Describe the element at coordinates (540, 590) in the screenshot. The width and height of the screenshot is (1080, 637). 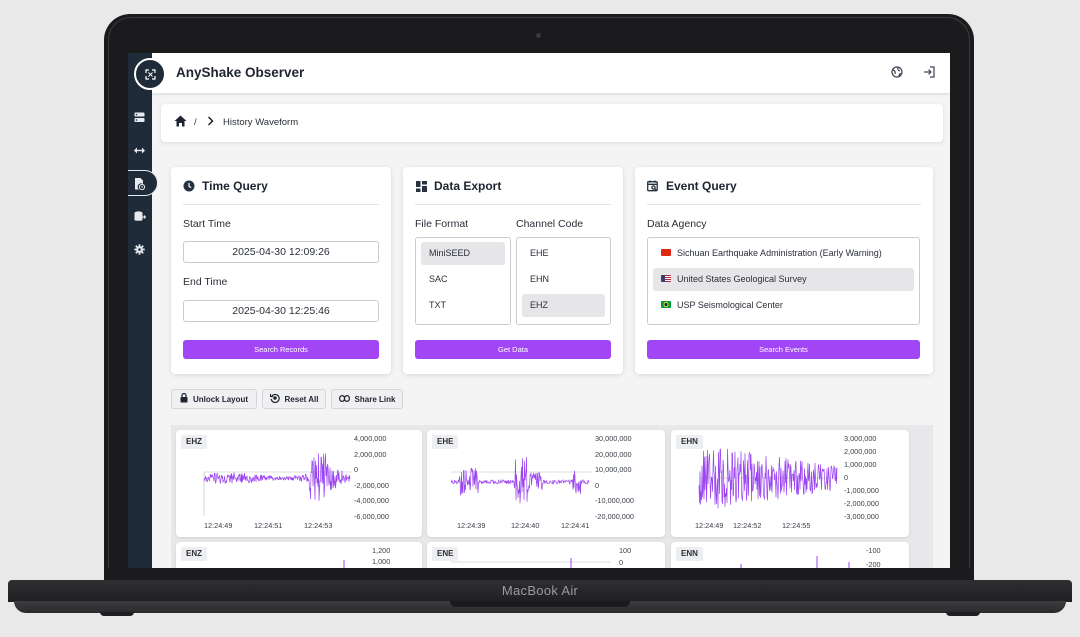
I see `device-label: MacBook Air` at that location.